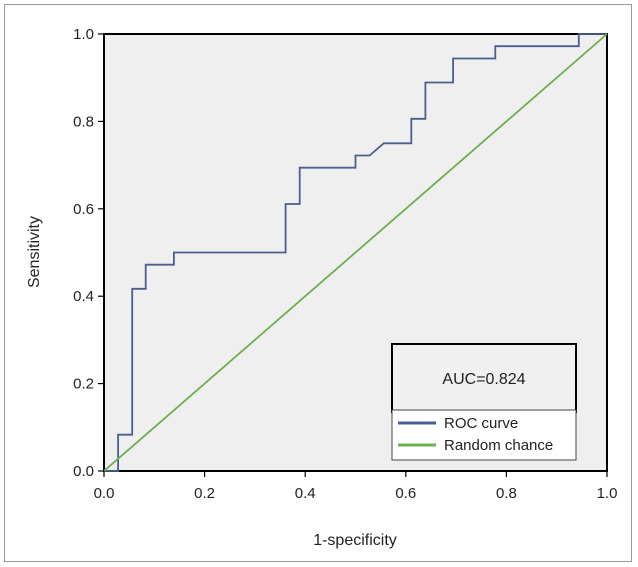 The image size is (638, 567). I want to click on y-tick-label: 0.2, so click(83, 384).